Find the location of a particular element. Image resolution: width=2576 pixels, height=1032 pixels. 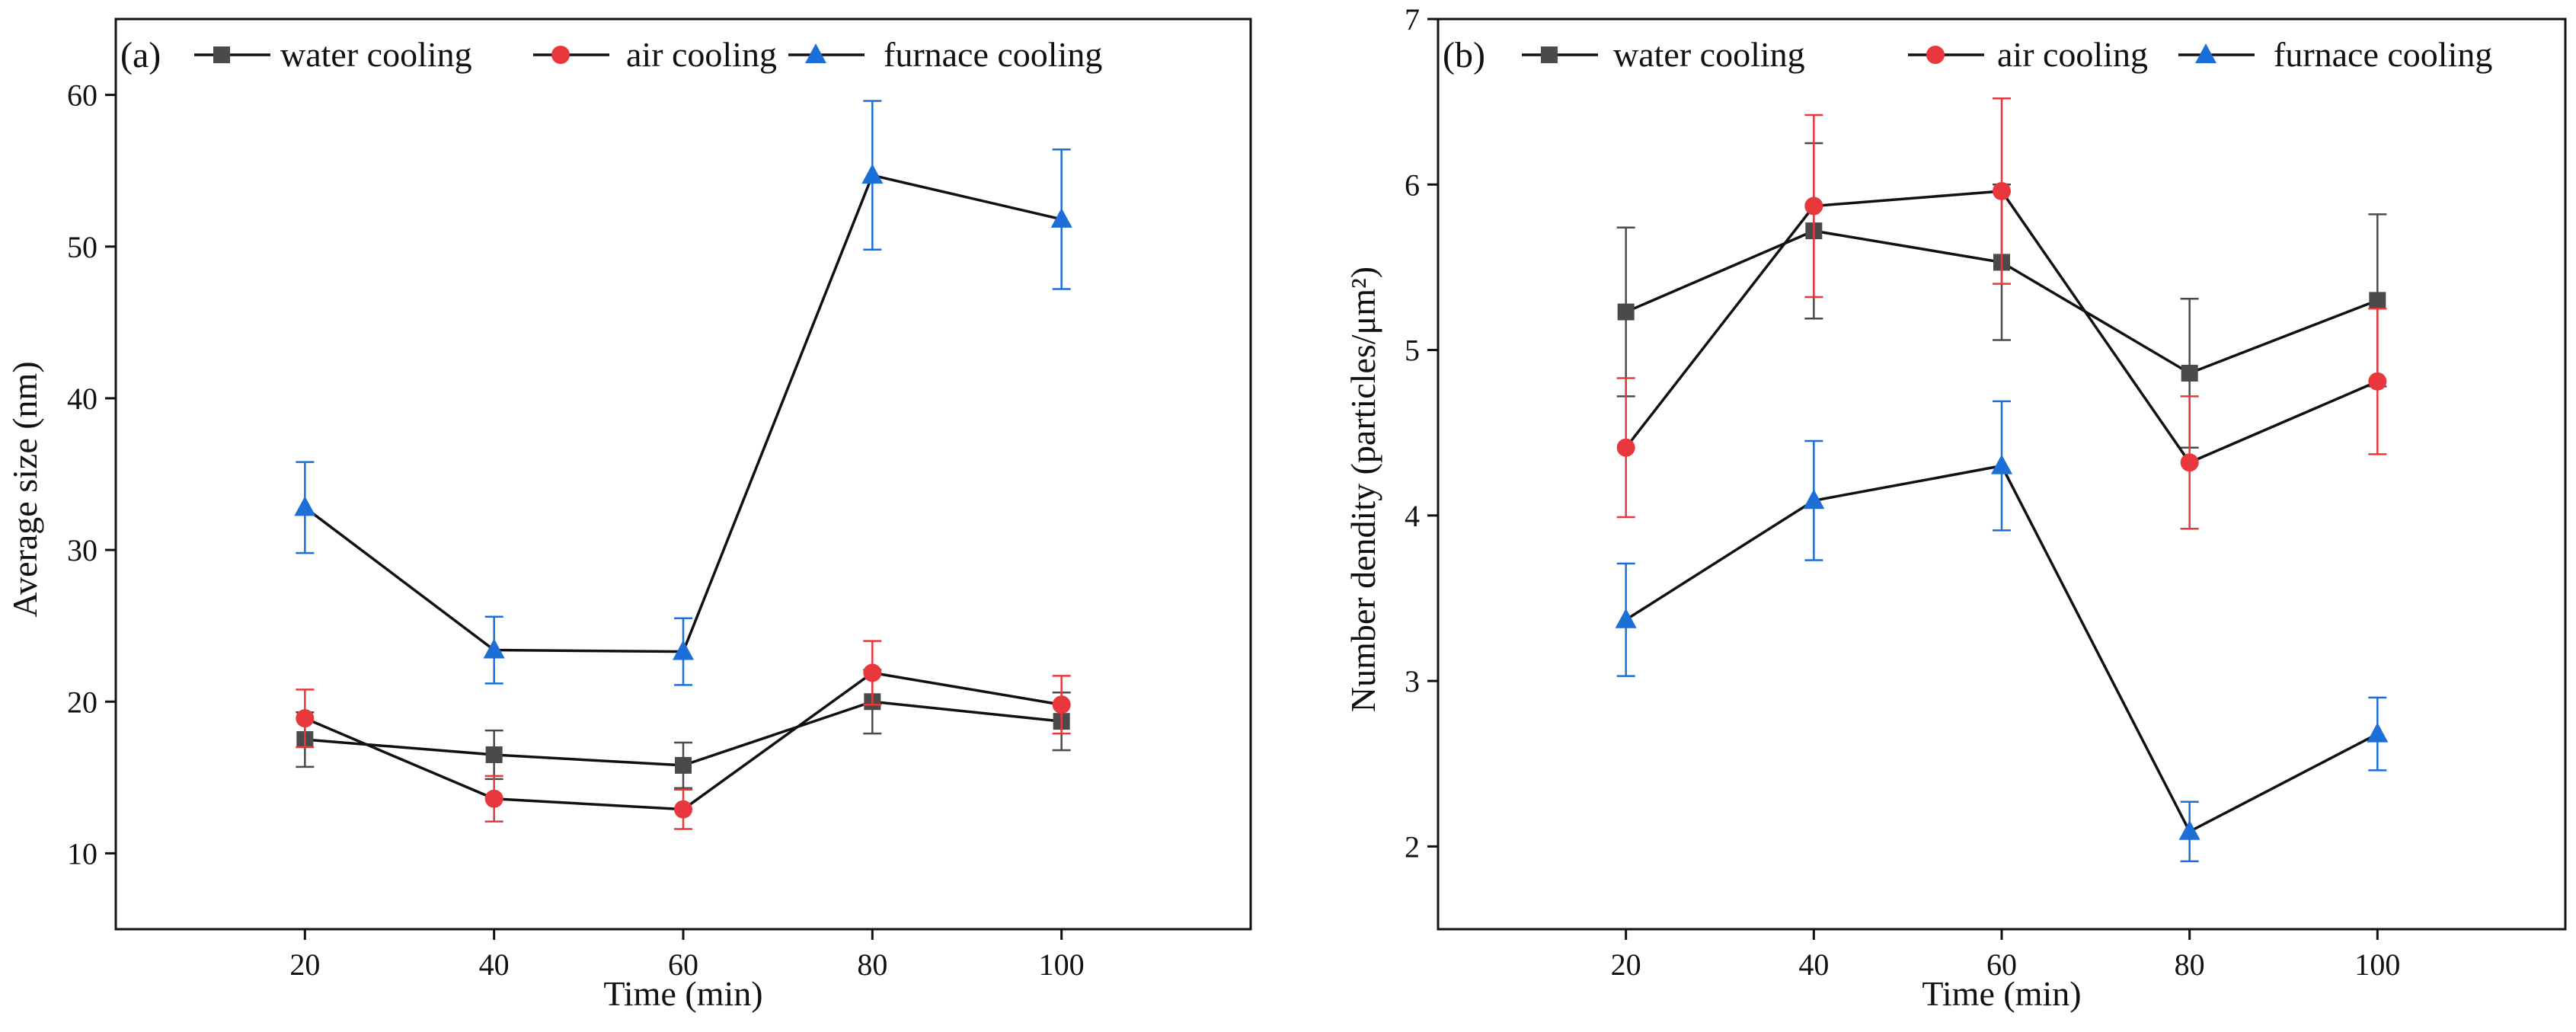

y-axis-label: Number dendity (particles/μm²) is located at coordinates (1363, 489).